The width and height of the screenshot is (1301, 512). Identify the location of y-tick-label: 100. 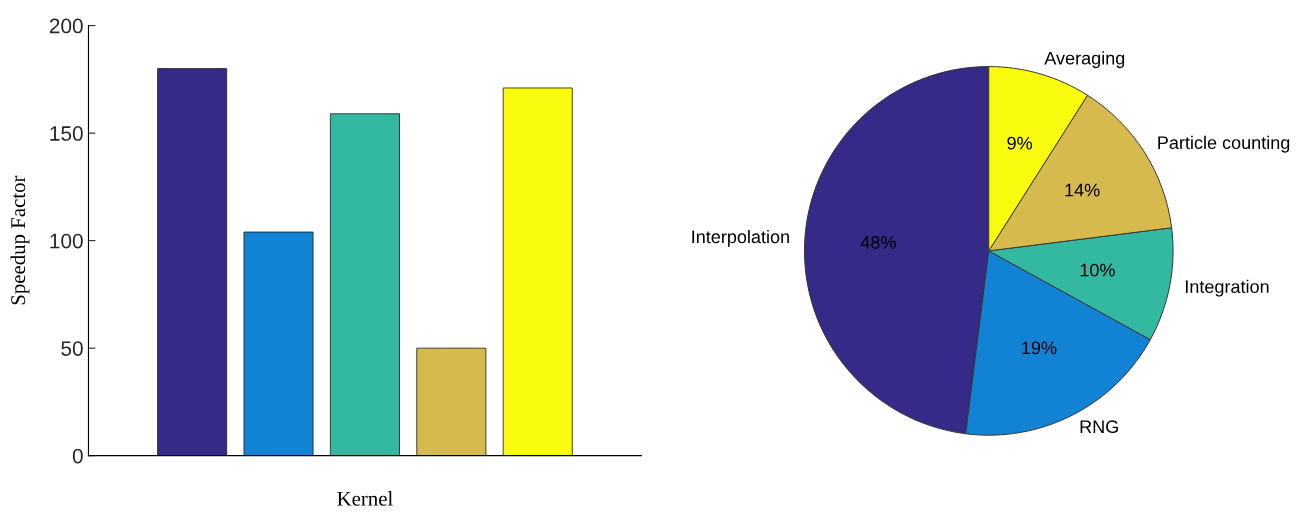
(66, 241).